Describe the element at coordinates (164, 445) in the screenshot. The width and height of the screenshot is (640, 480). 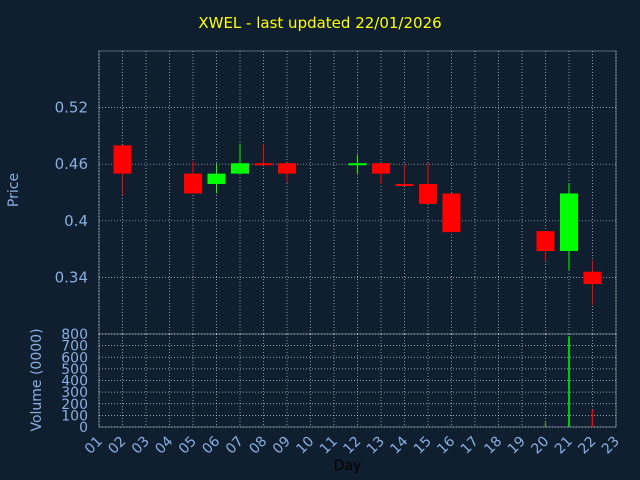
I see `x-tick-label: 04` at that location.